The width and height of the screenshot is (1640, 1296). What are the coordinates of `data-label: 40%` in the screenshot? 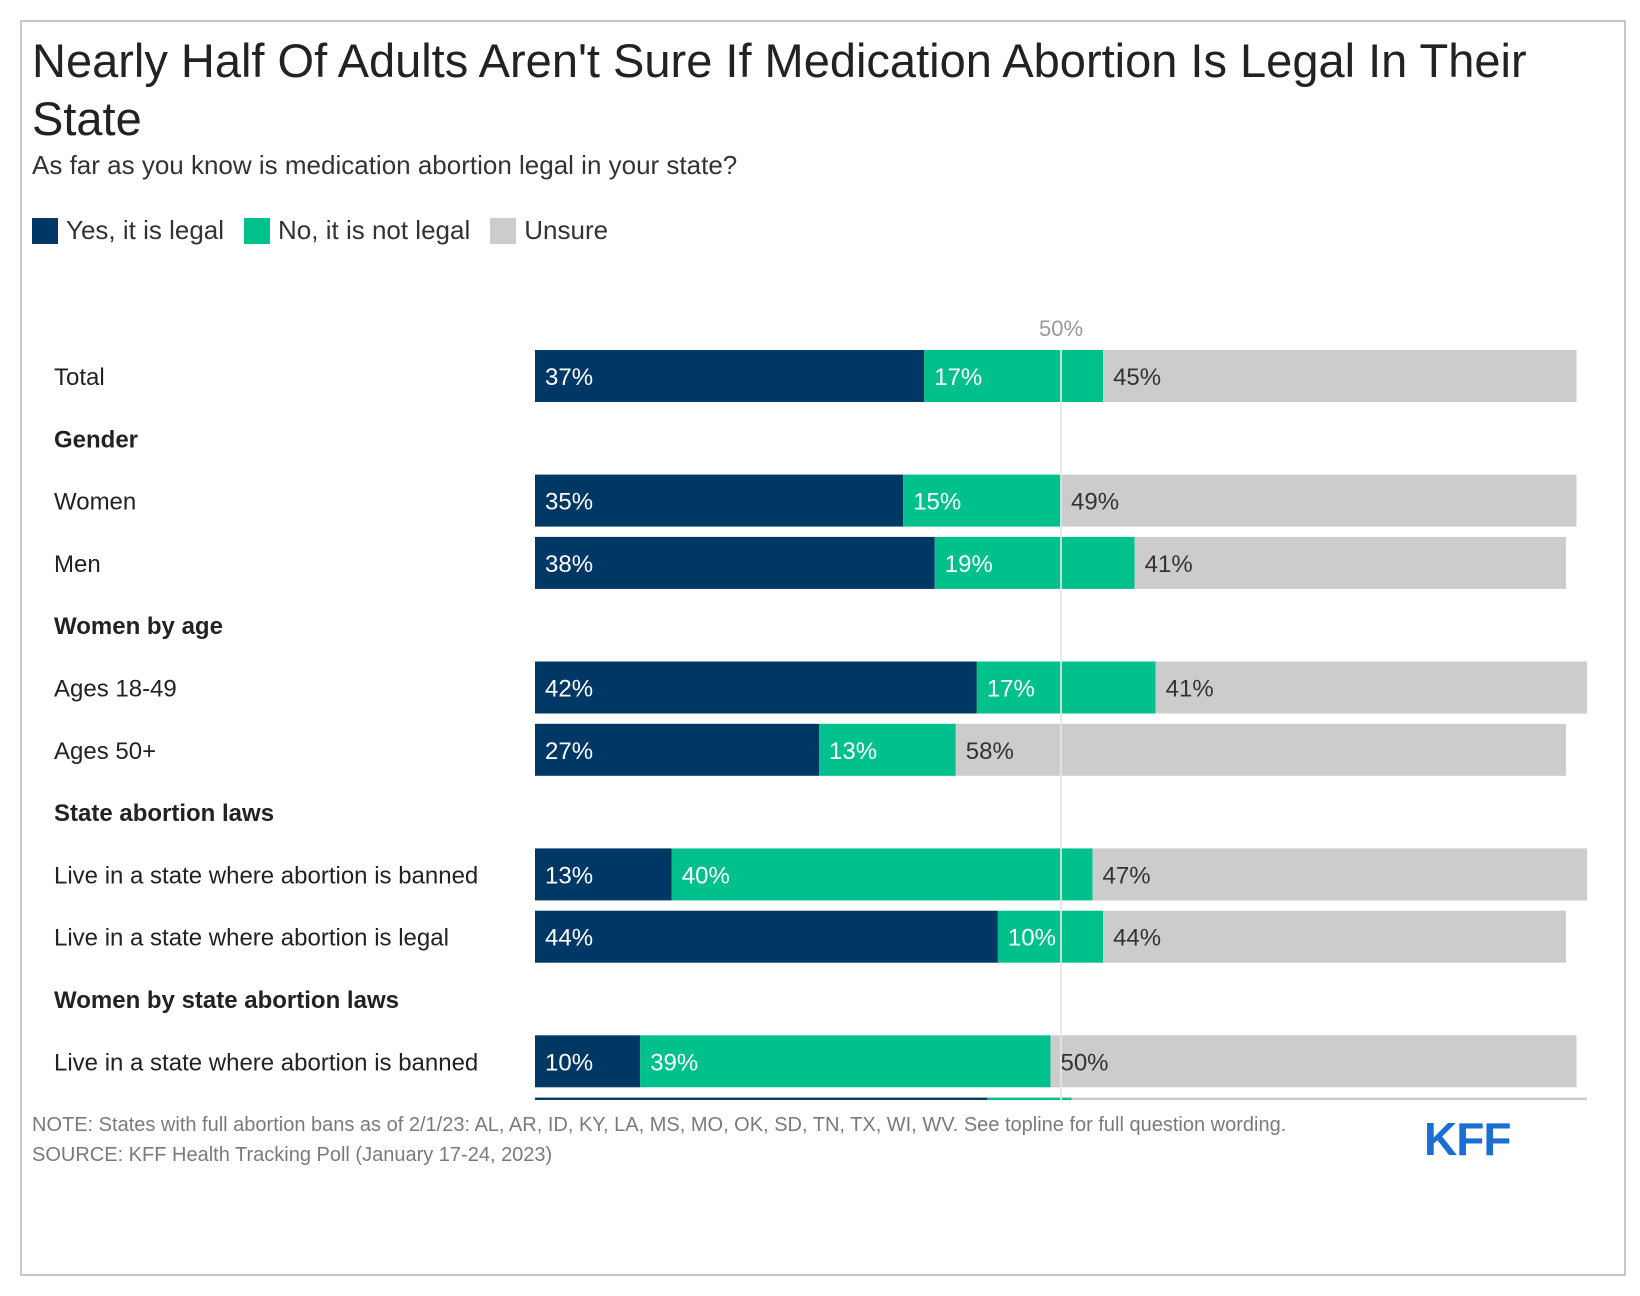 It's located at (706, 875).